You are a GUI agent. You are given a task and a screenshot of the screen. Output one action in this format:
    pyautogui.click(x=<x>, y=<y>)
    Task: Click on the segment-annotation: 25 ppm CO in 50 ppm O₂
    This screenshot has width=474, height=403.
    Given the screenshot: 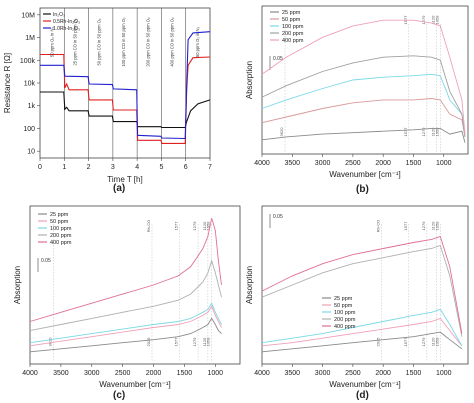 What is the action you would take?
    pyautogui.click(x=74, y=41)
    